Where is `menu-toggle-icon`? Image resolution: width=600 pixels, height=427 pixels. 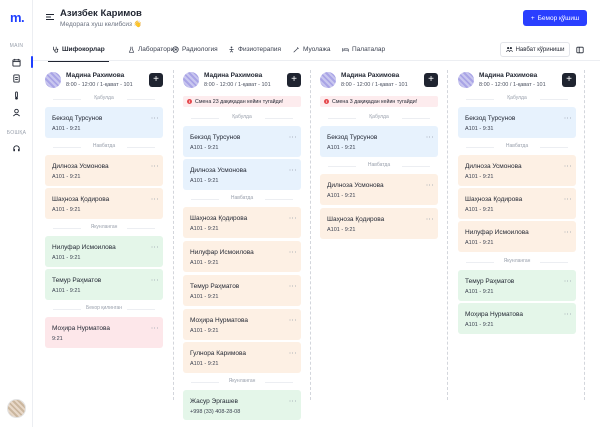 menu-toggle-icon is located at coordinates (50, 17).